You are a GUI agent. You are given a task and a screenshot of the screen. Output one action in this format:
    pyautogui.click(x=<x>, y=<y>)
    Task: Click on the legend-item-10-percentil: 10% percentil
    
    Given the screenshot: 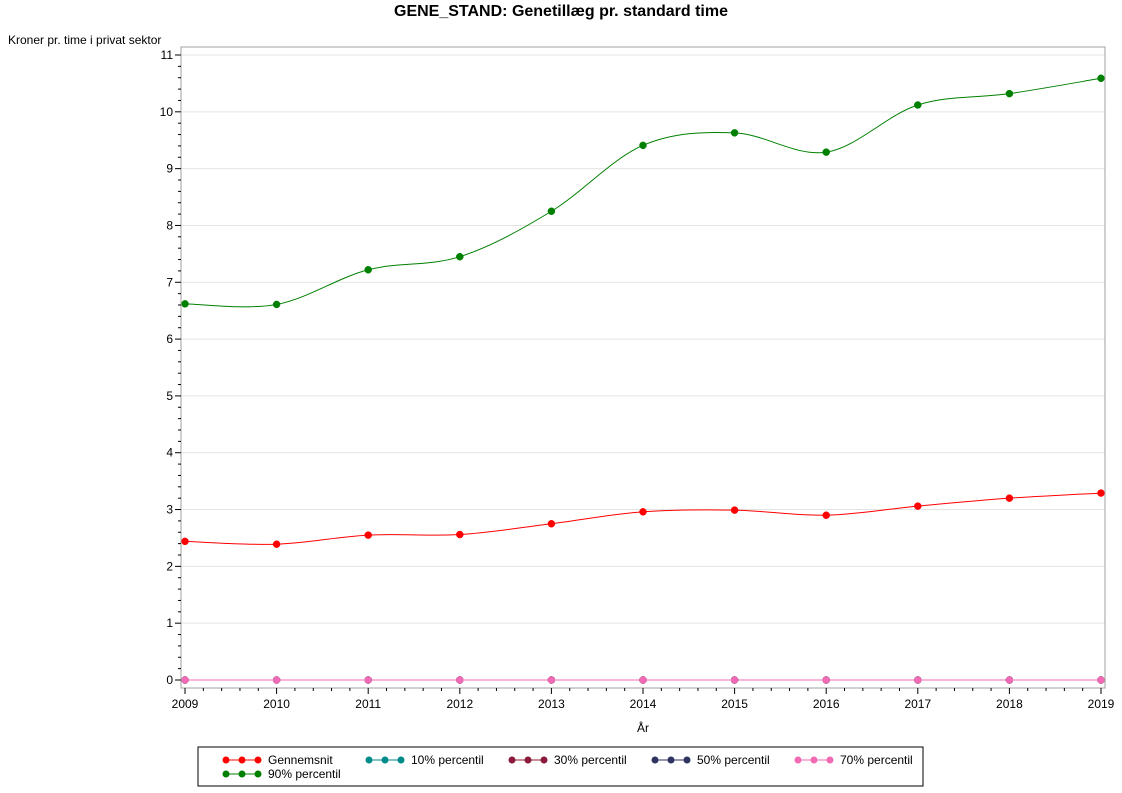 What is the action you would take?
    pyautogui.click(x=424, y=760)
    